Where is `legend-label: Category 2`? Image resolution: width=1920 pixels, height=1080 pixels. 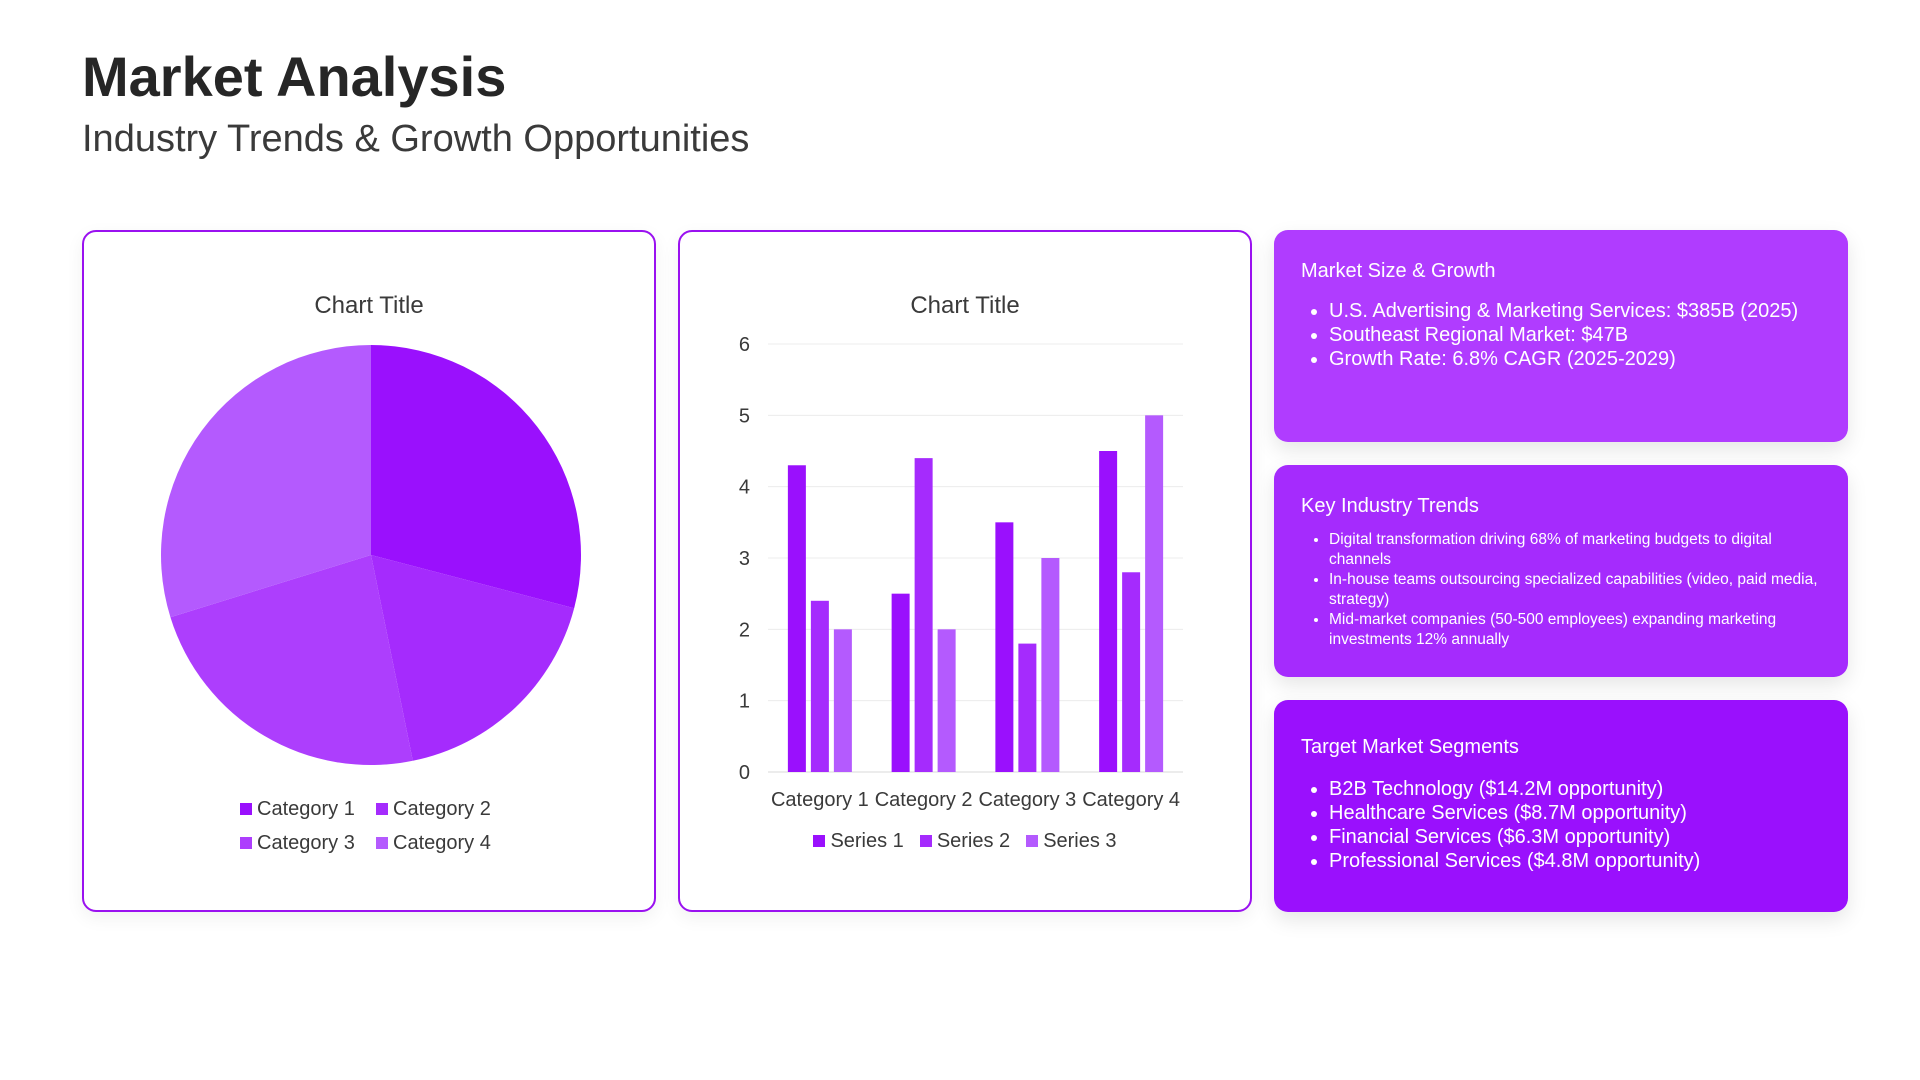 legend-label: Category 2 is located at coordinates (442, 808).